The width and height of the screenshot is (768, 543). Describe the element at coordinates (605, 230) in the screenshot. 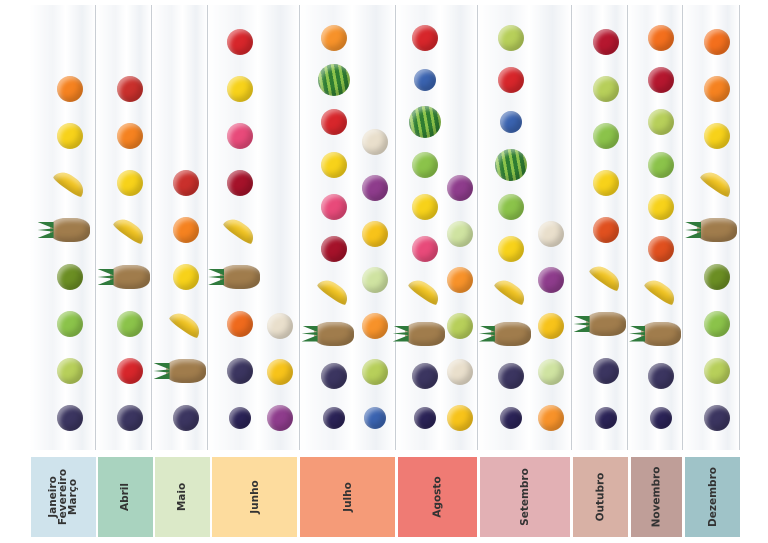

I see `persimmon-icon` at that location.